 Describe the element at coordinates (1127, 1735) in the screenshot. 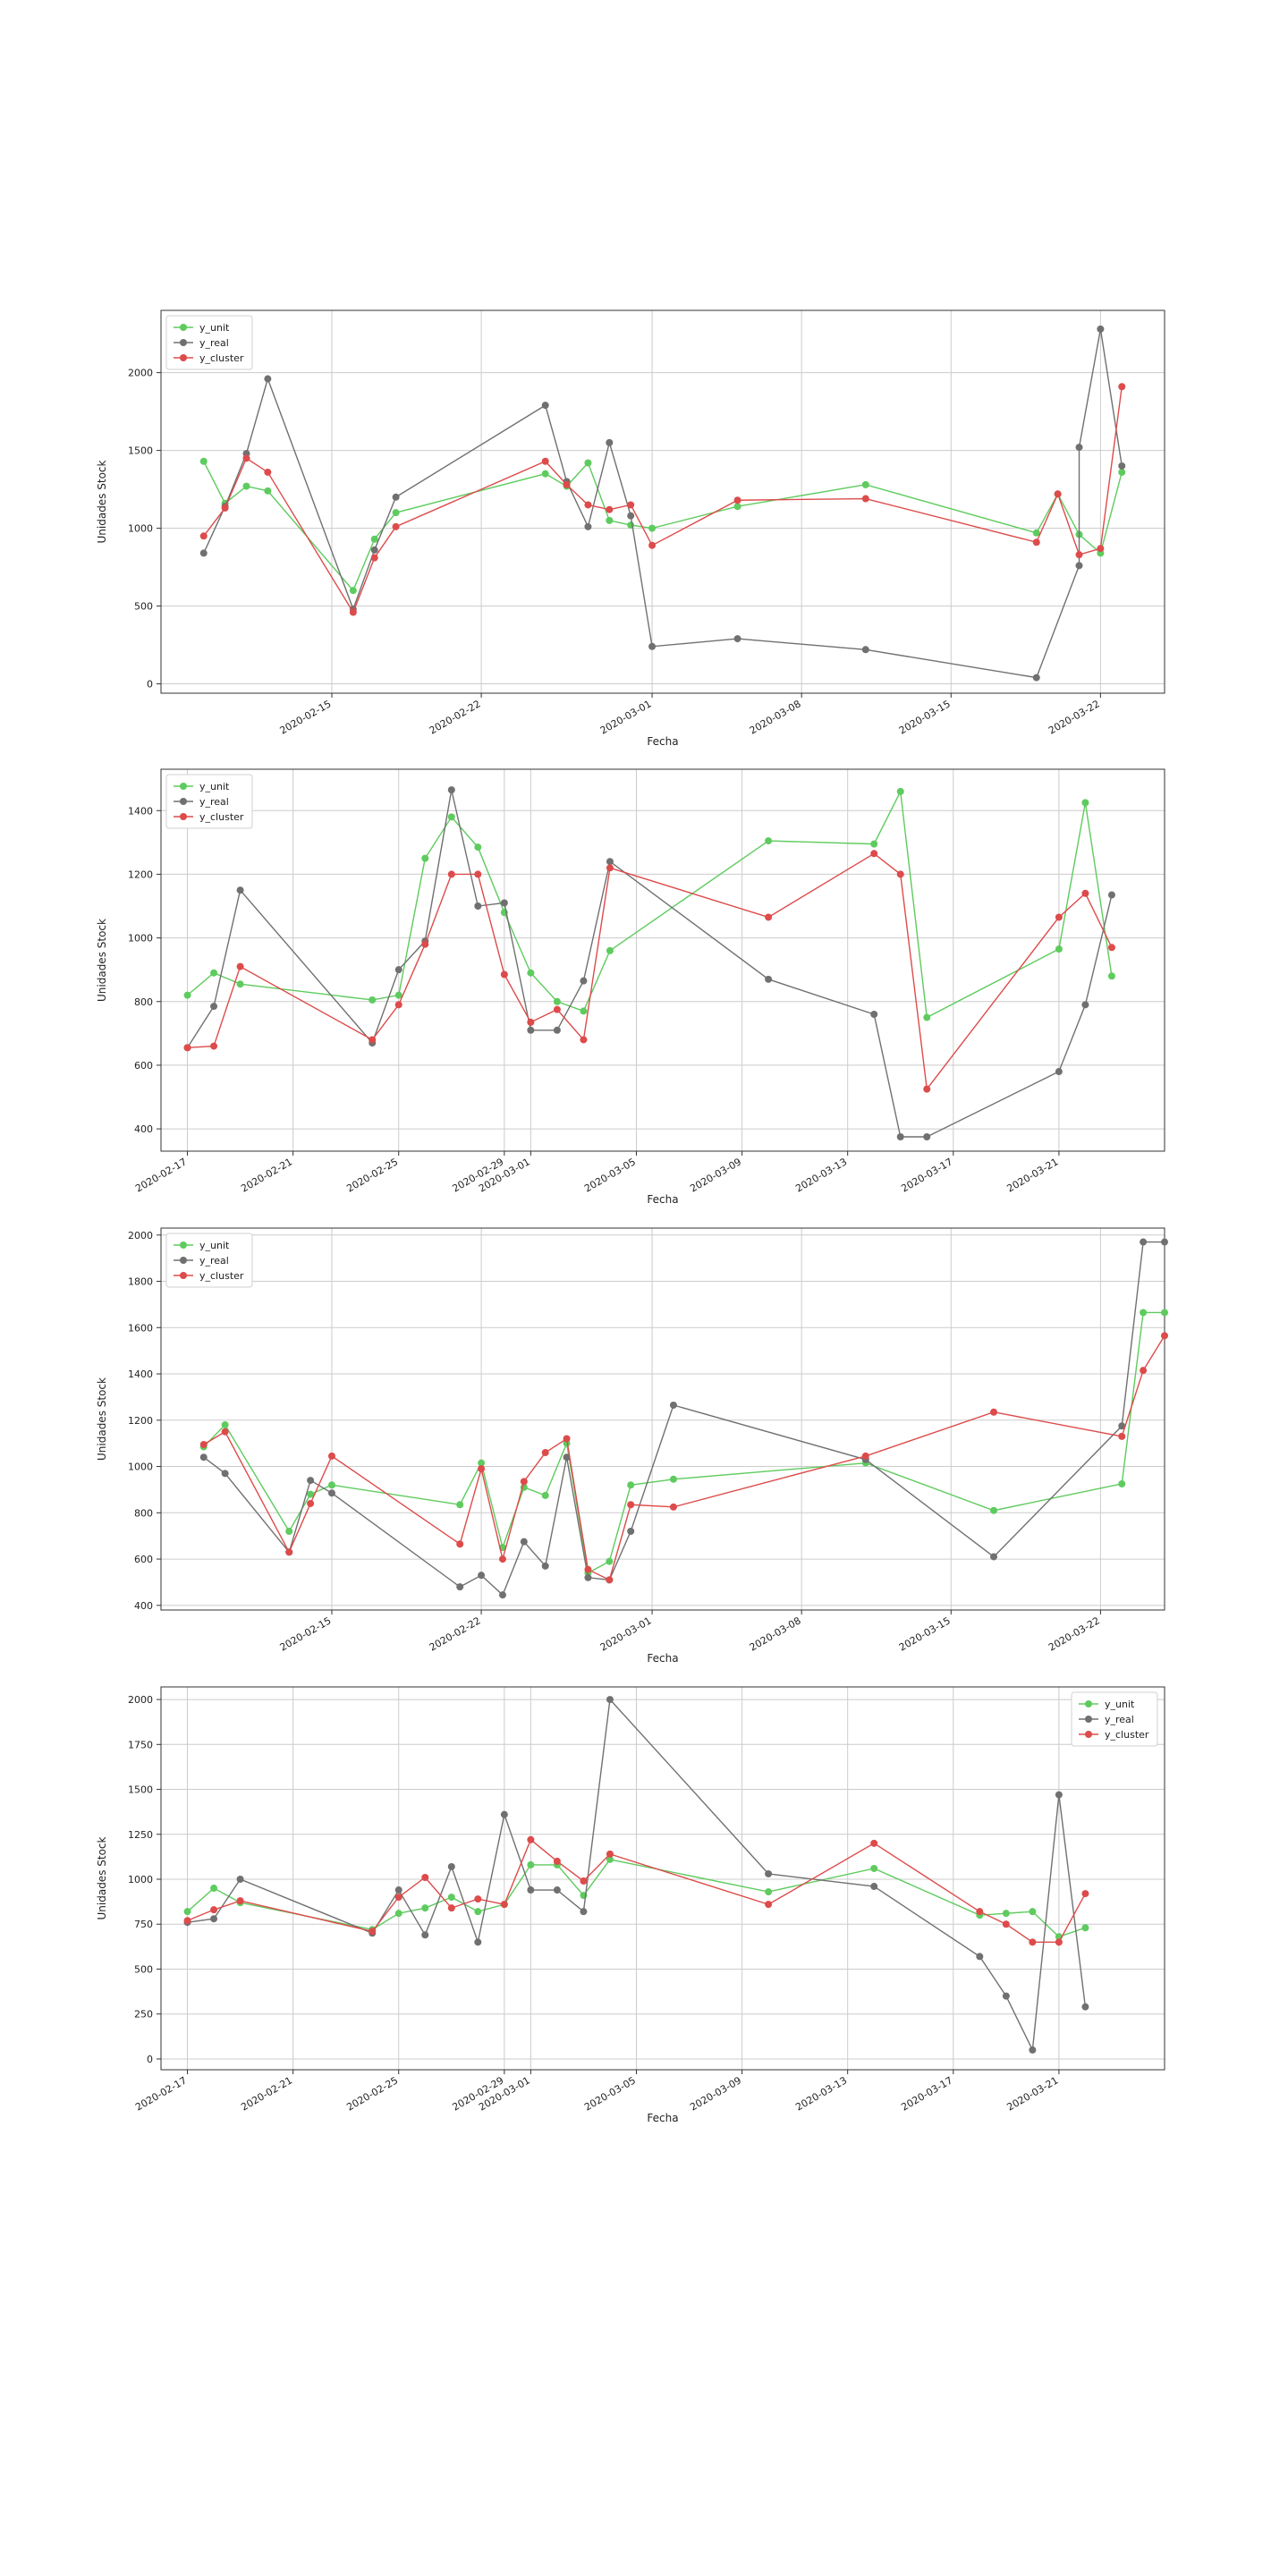

I see `legend-label-y_cluster: y_cluster` at that location.